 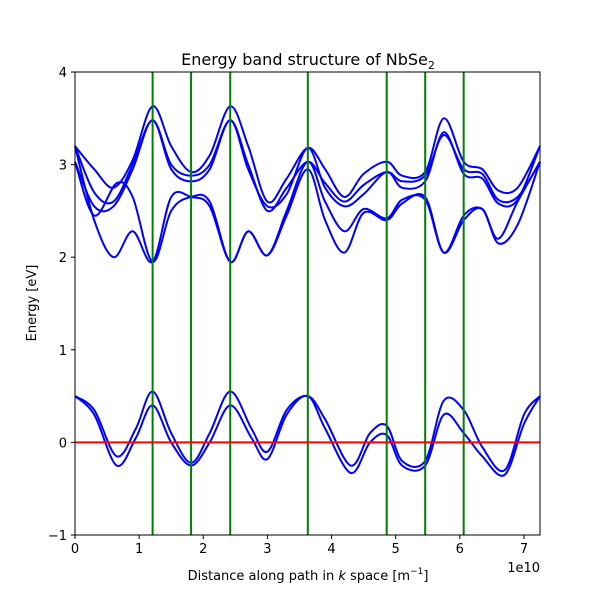 I want to click on y-tick-label: 3, so click(x=63, y=166).